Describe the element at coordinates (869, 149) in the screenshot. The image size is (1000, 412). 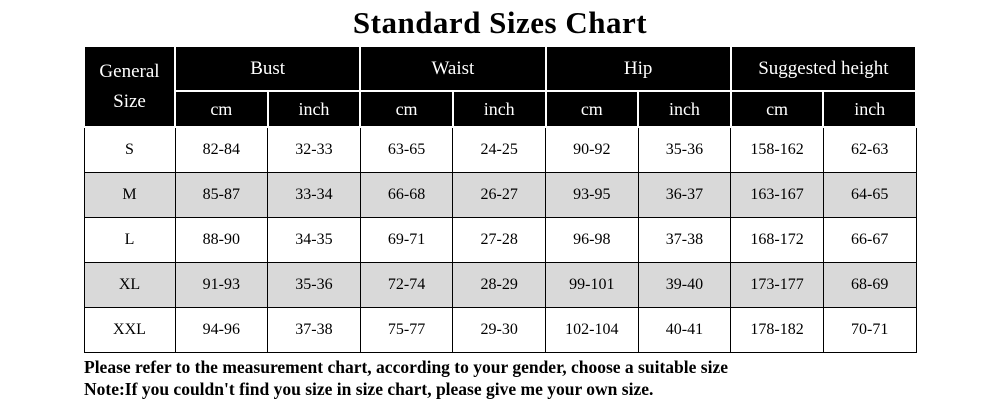
I see `cell-value: 62-63` at that location.